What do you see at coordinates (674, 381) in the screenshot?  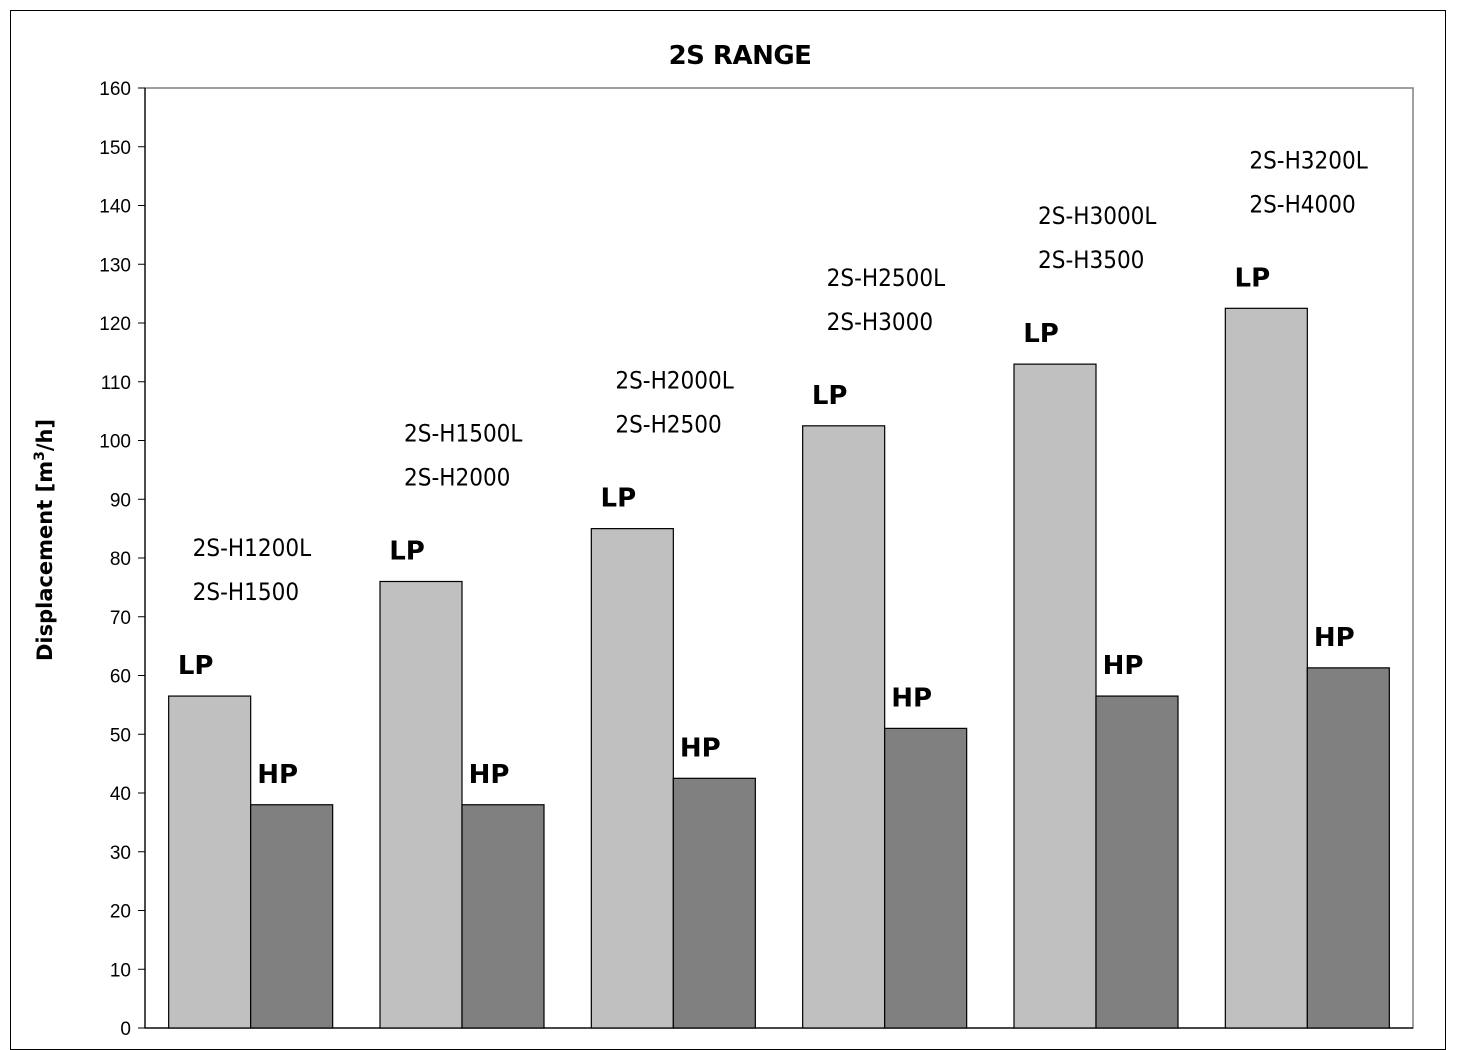 I see `category-label: 2S-H2000L` at bounding box center [674, 381].